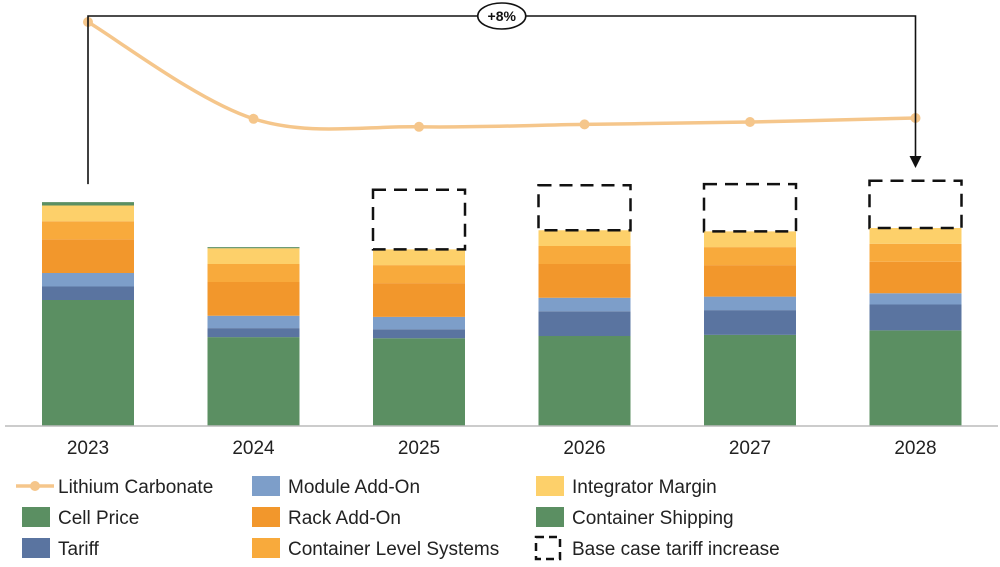 The height and width of the screenshot is (567, 1000). I want to click on tariff-increase-box-2026, so click(584, 208).